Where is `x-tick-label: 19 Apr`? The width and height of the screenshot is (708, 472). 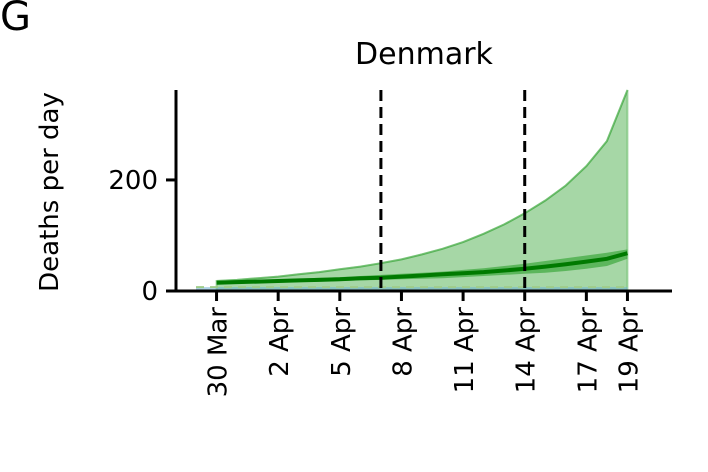
x-tick-label: 19 Apr is located at coordinates (629, 350).